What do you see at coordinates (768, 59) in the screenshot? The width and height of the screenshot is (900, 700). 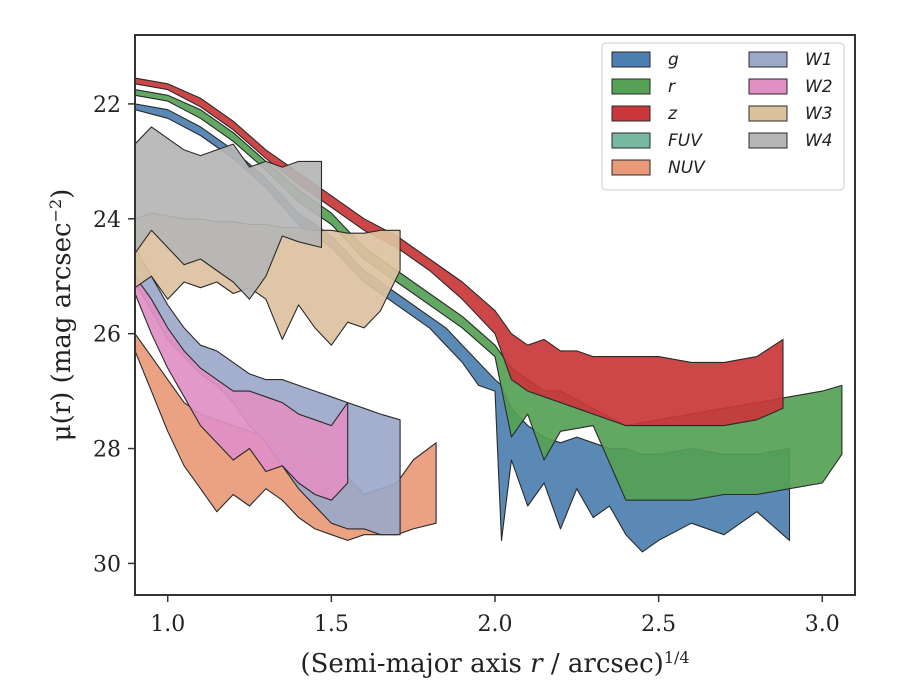 I see `legend-swatch-w1` at bounding box center [768, 59].